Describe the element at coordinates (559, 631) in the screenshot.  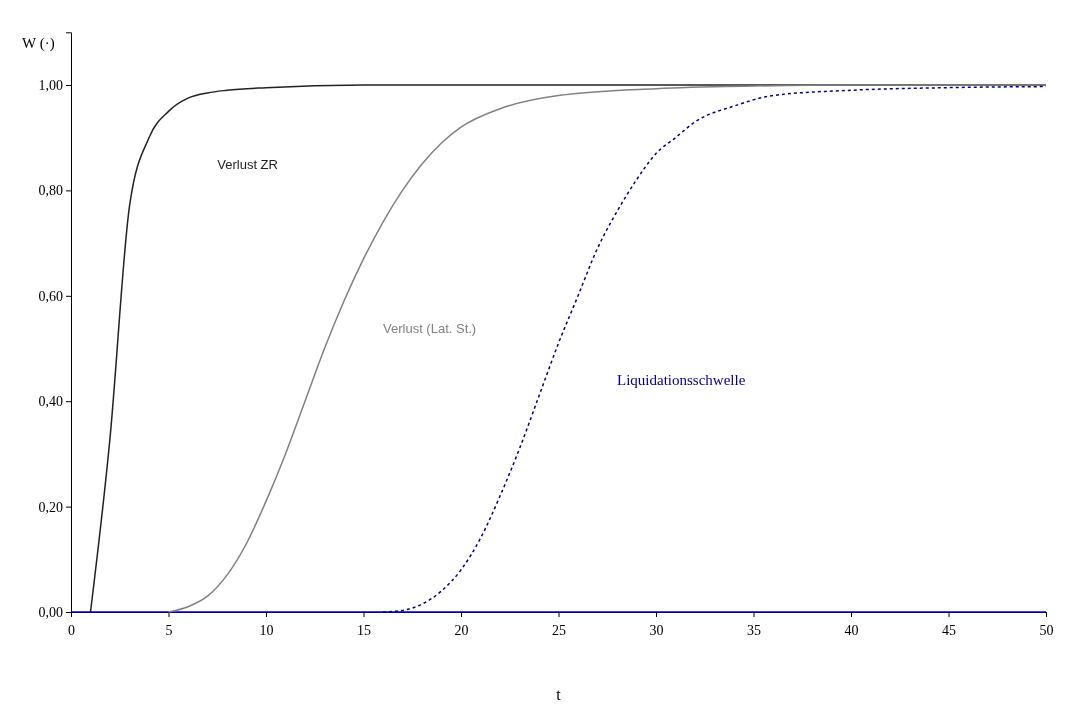
I see `x-tick-label: 25` at that location.